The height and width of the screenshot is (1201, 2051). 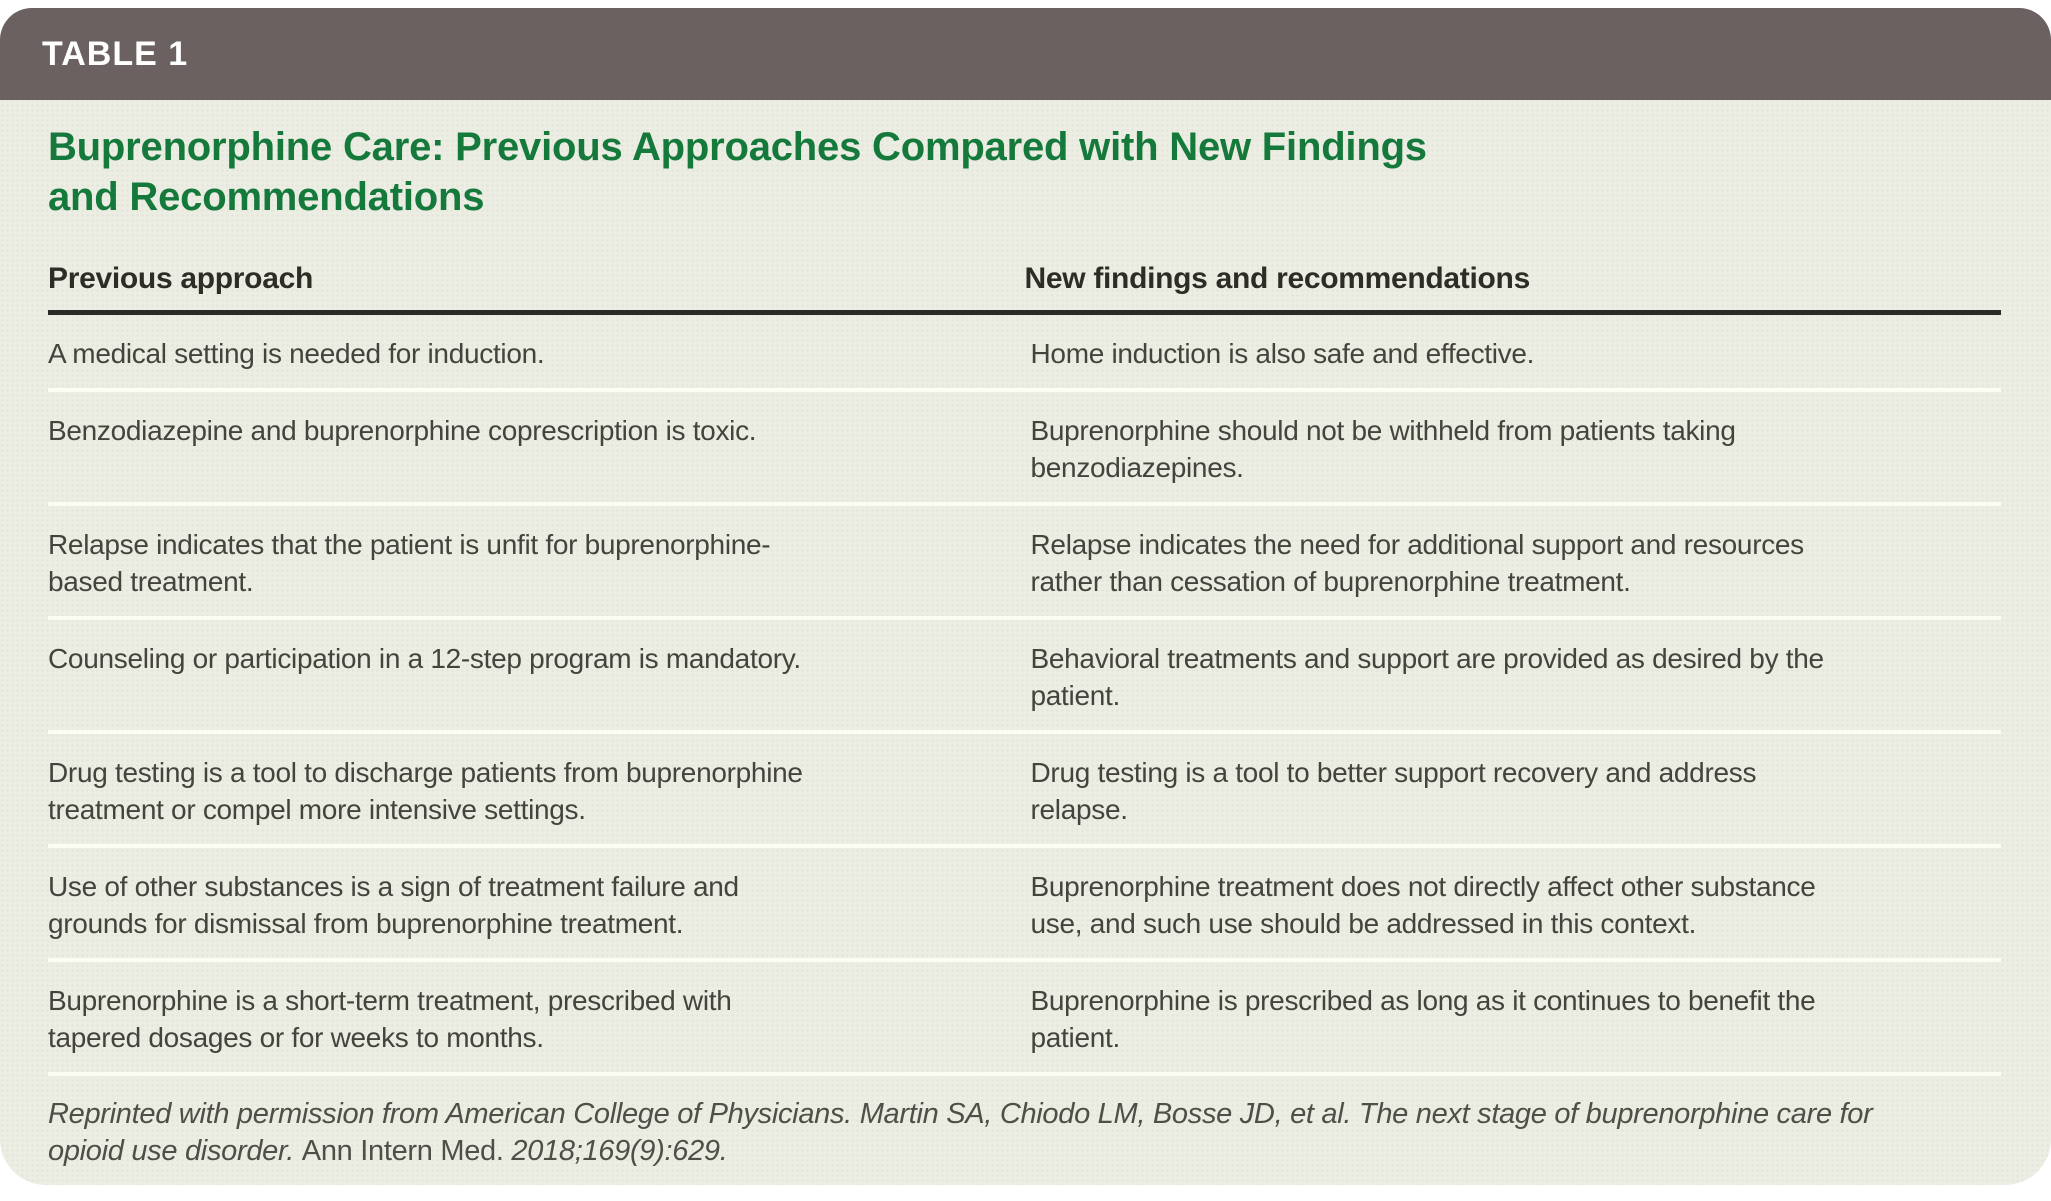 What do you see at coordinates (1277, 278) in the screenshot?
I see `column-header-new-findings: New findings and recommendations` at bounding box center [1277, 278].